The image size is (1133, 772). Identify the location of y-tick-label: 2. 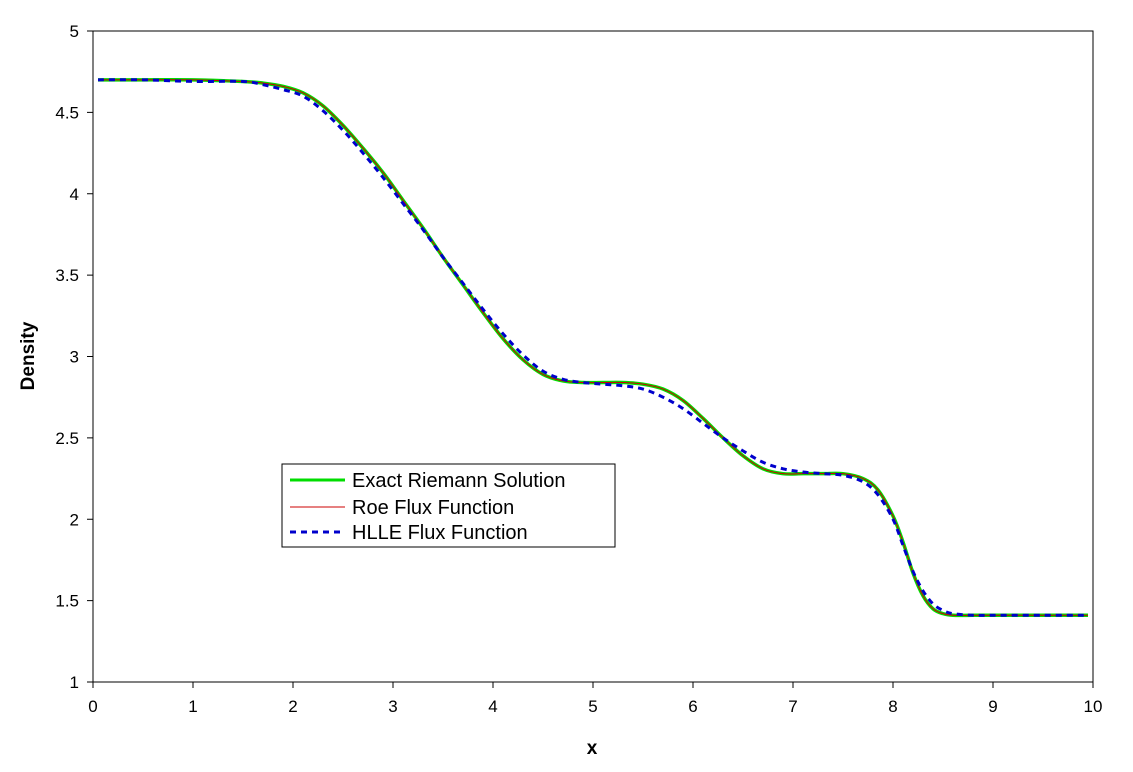
(74, 519).